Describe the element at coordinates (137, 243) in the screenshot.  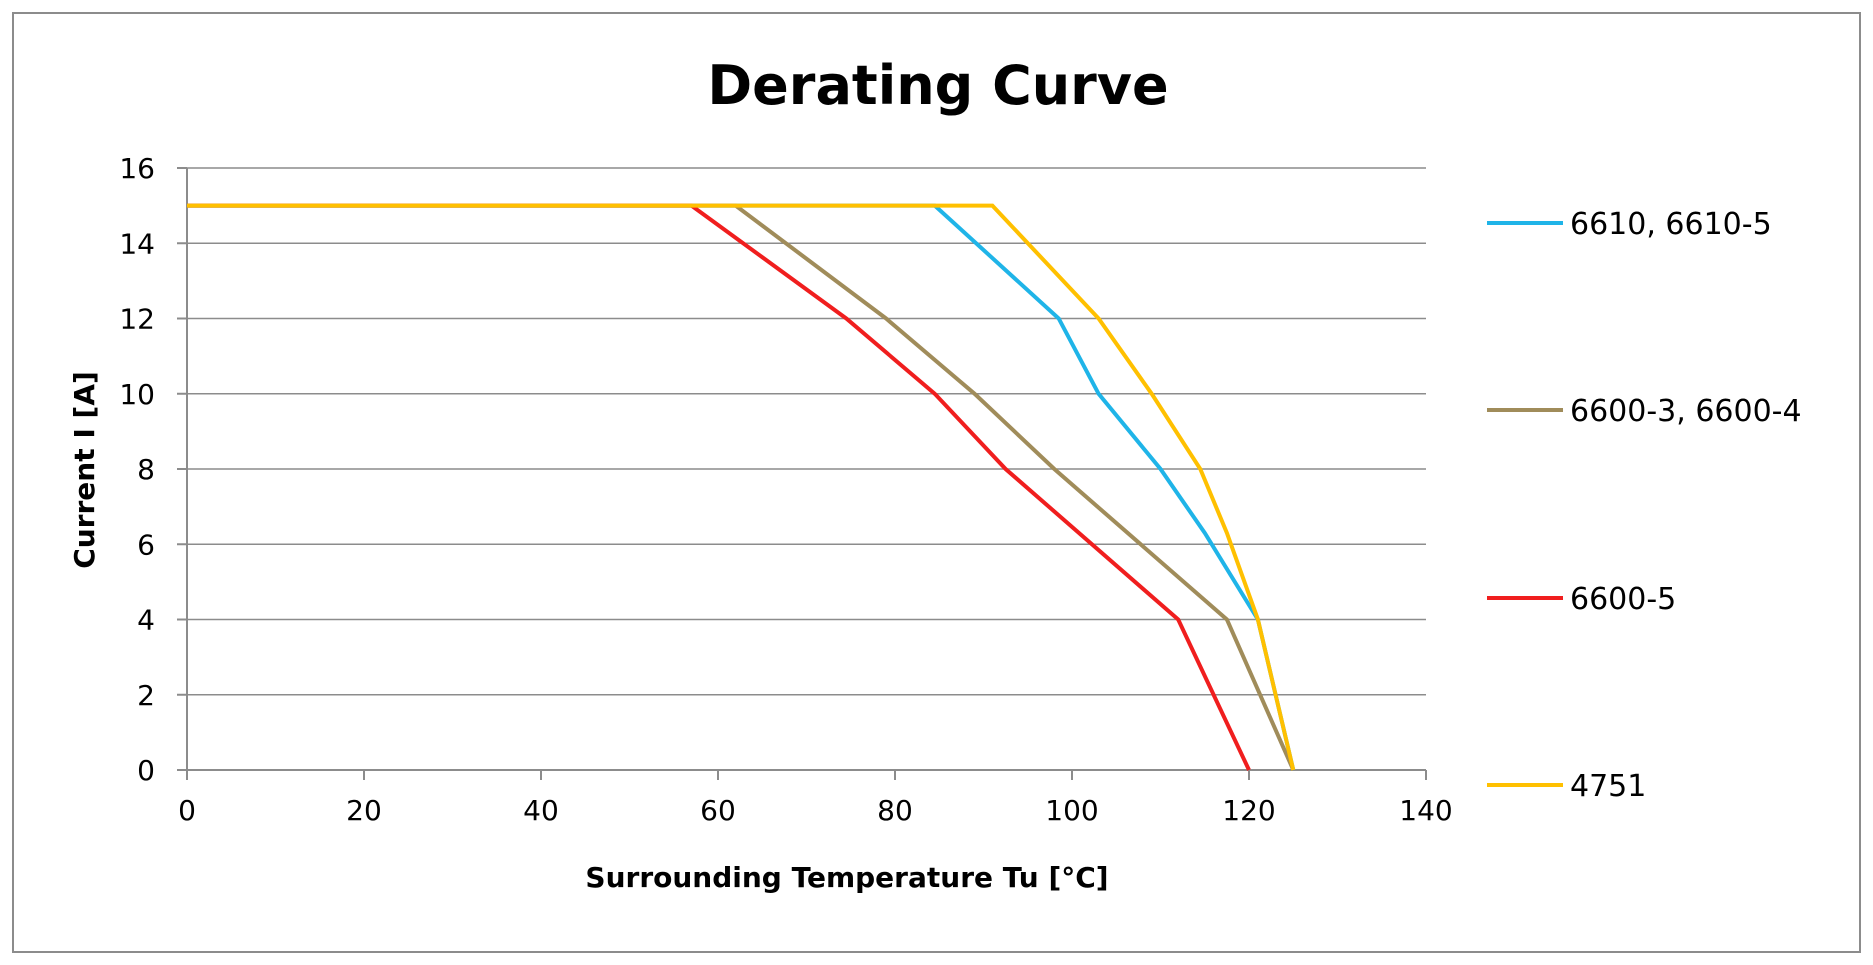
I see `y-tick-label: 14` at that location.